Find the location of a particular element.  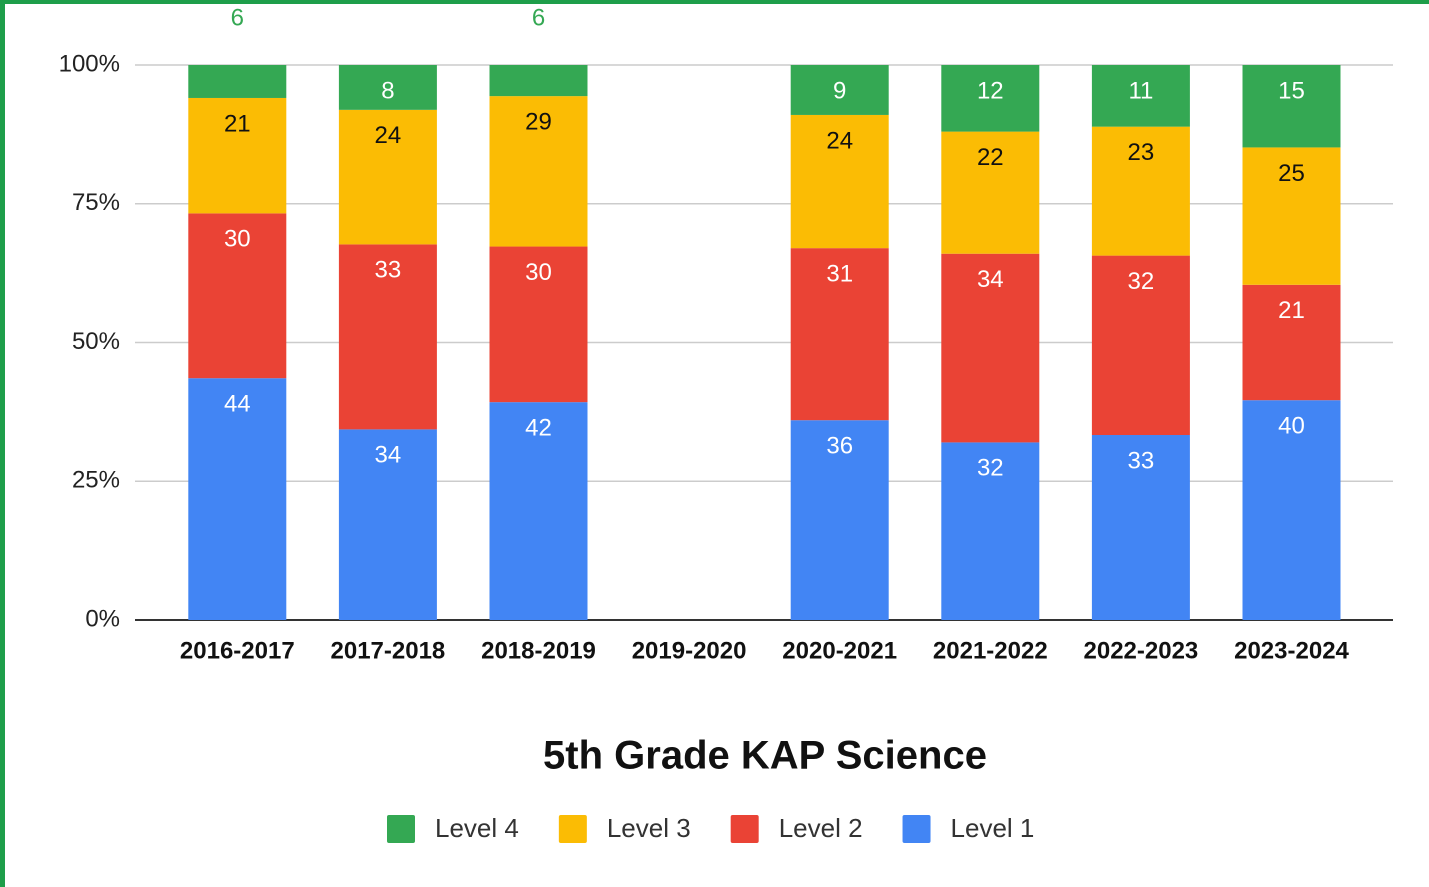

legend-label: Level 3 is located at coordinates (649, 828).